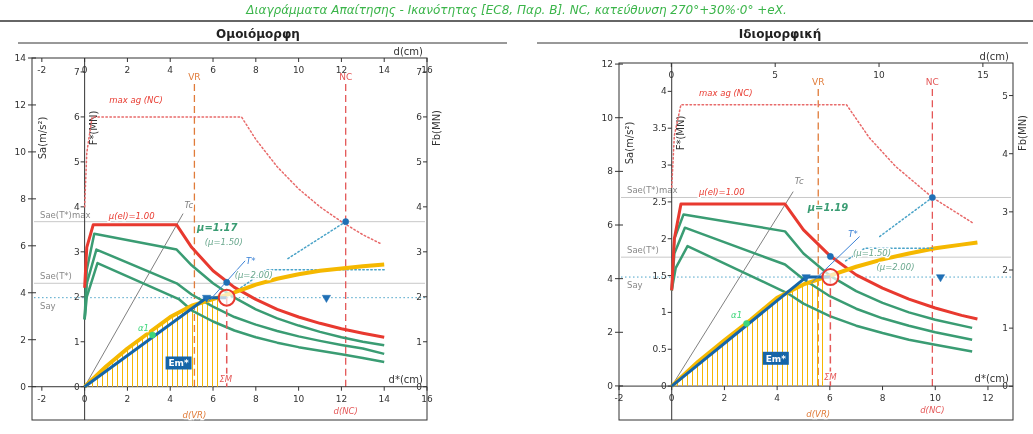 The width and height of the screenshot is (1033, 434). I want to click on annotation: ΣM, so click(831, 377).